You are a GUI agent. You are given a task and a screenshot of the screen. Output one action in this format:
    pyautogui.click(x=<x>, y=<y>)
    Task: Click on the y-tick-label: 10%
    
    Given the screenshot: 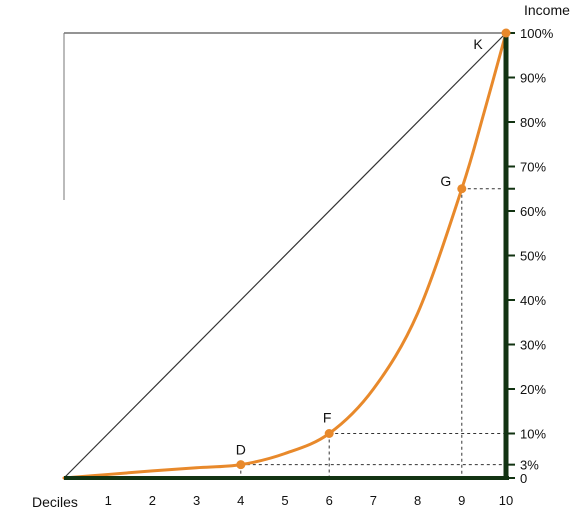 What is the action you would take?
    pyautogui.click(x=533, y=434)
    